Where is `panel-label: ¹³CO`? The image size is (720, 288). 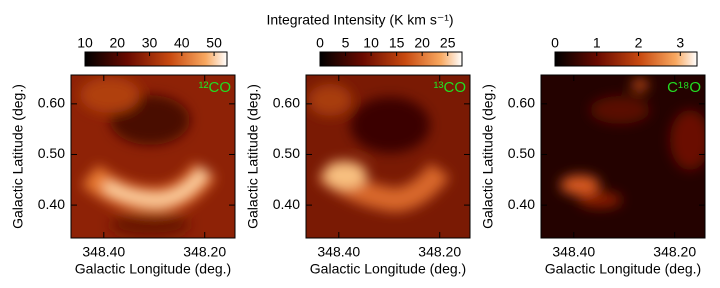 panel-label: ¹³CO is located at coordinates (450, 87).